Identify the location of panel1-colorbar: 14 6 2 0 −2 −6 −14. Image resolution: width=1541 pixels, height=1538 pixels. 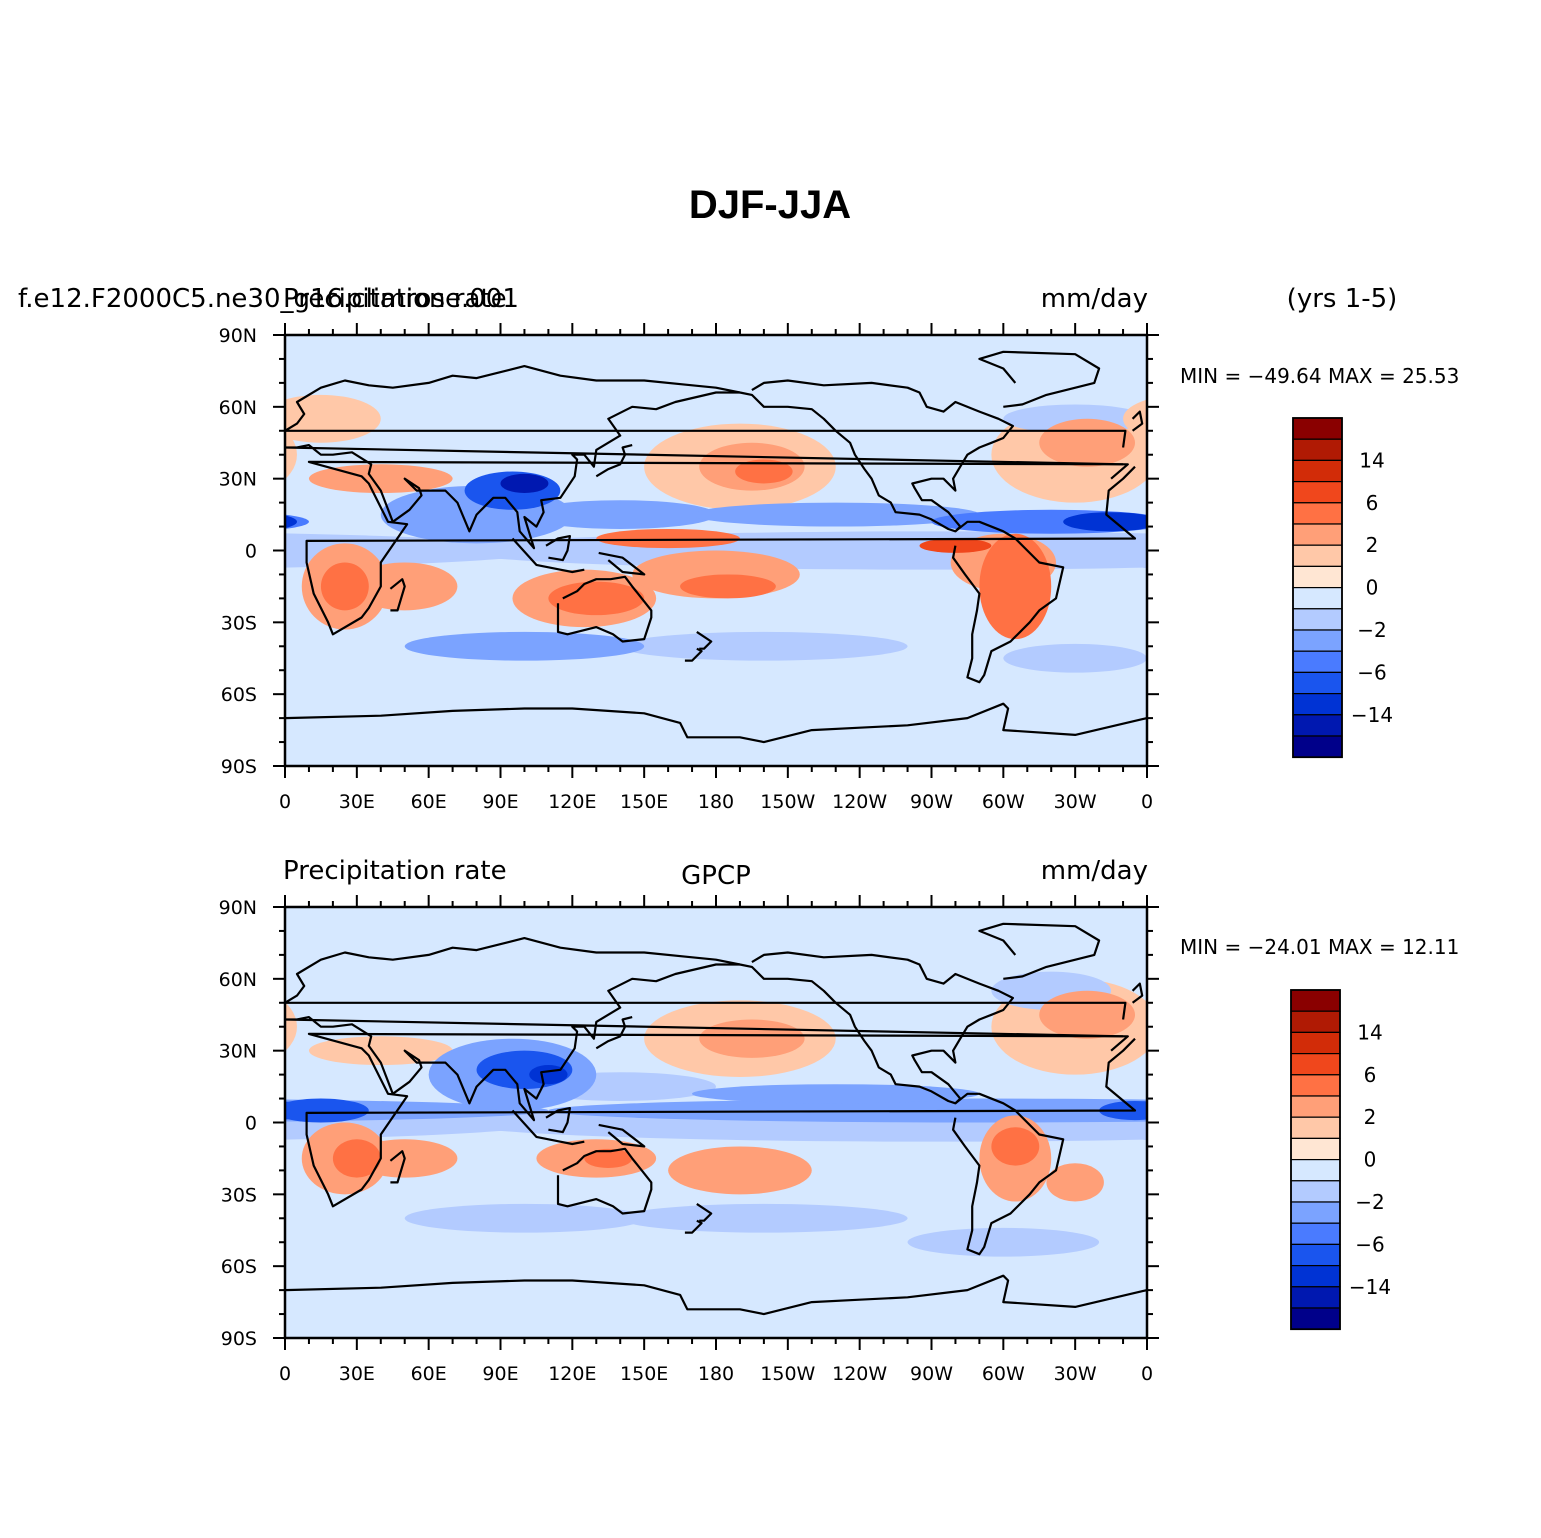
(1342, 588).